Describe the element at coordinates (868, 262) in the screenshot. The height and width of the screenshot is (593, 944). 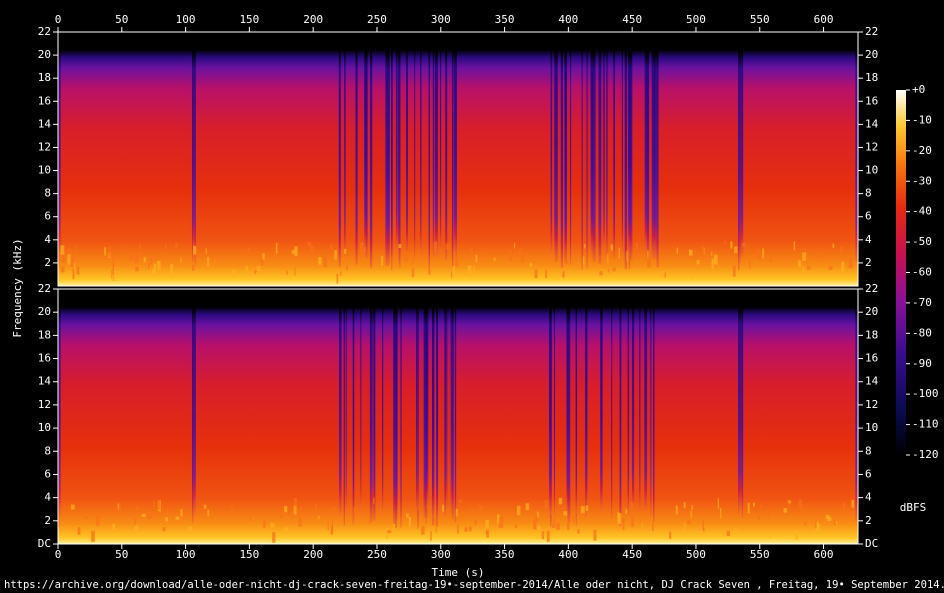
I see `y-tick-label: 2` at that location.